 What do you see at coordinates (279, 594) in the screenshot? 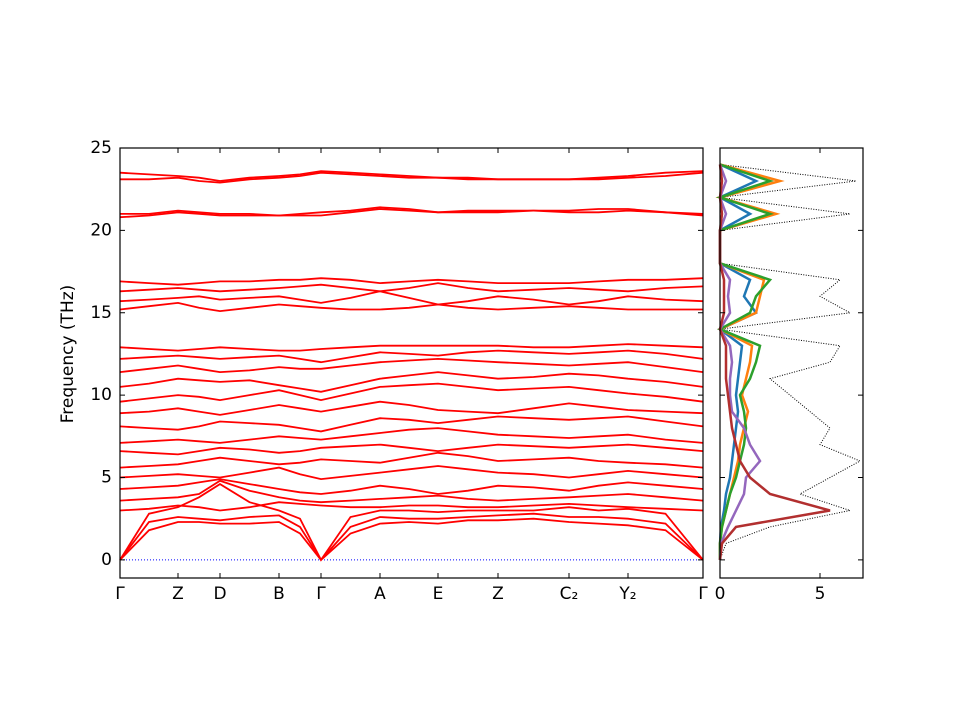
I see `x-tick-label: B` at bounding box center [279, 594].